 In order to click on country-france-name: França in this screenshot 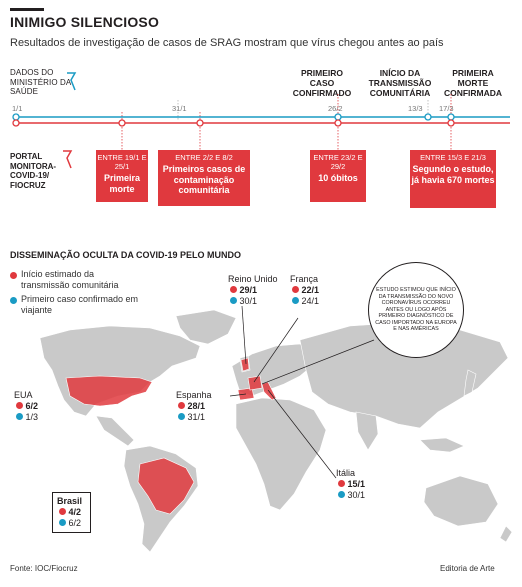, I will do `click(304, 279)`.